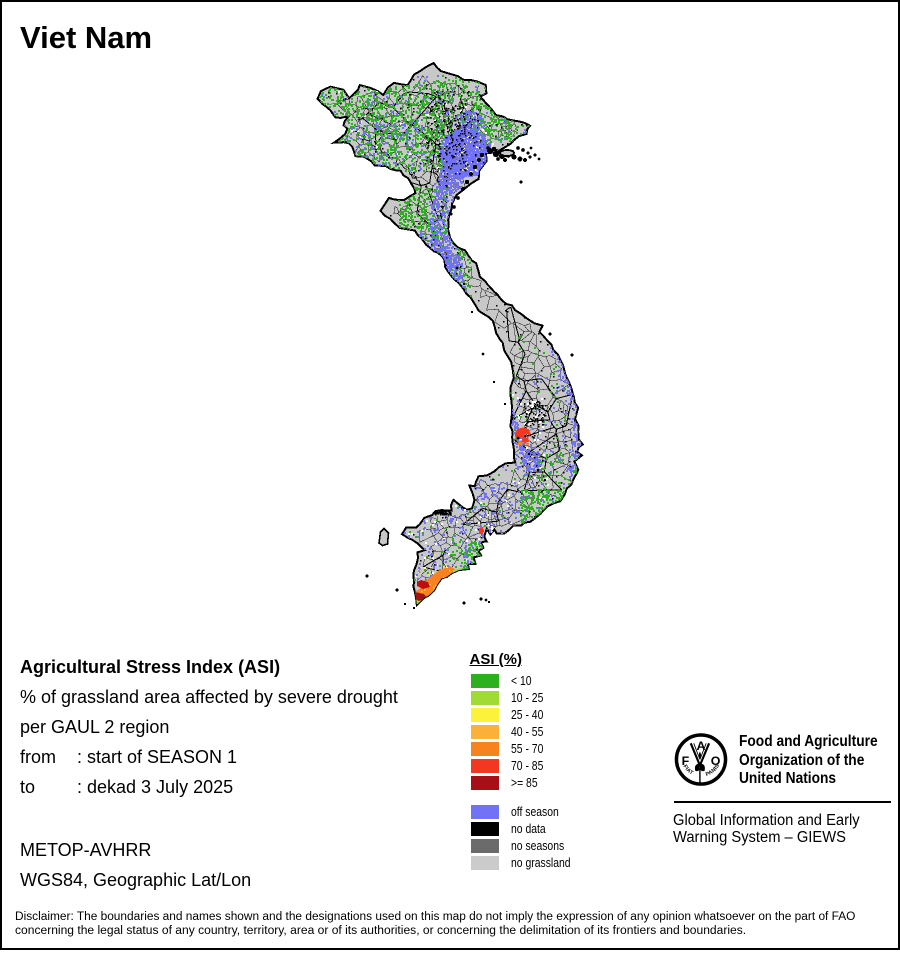 Image resolution: width=900 pixels, height=957 pixels. What do you see at coordinates (686, 761) in the screenshot?
I see `svg-text: F` at bounding box center [686, 761].